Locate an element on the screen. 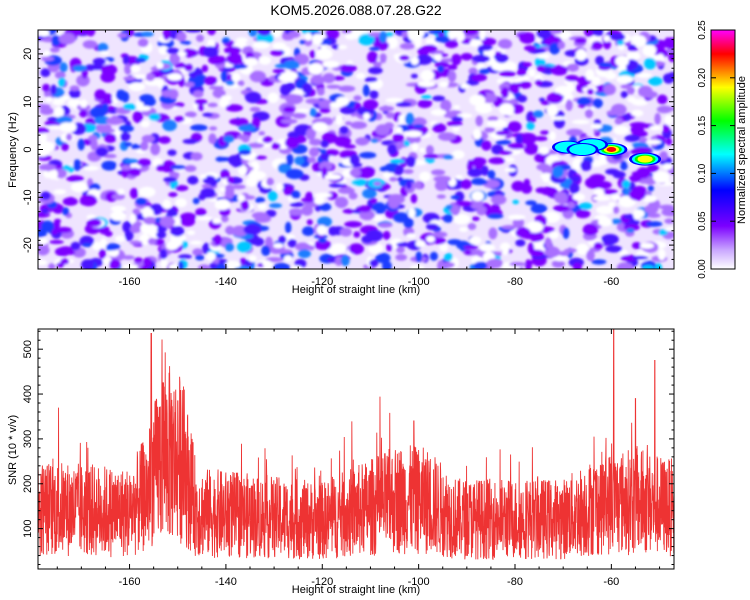 The image size is (750, 600). y-tick-label: 0 is located at coordinates (28, 149).